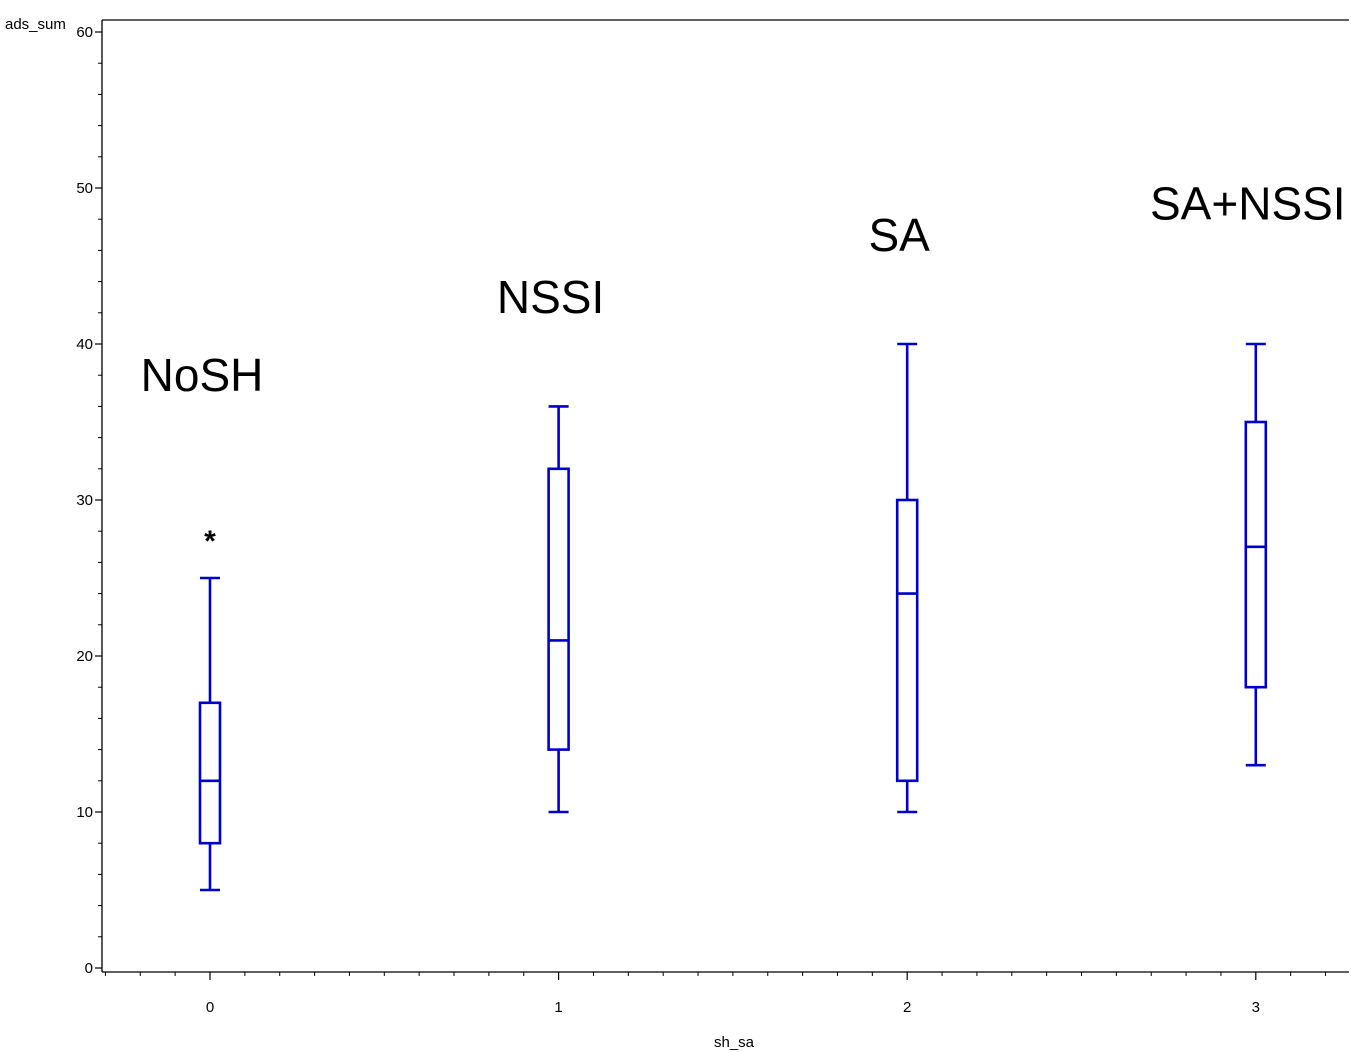 The height and width of the screenshot is (1052, 1351). What do you see at coordinates (35, 24) in the screenshot?
I see `y-axis-title: ads_sum` at bounding box center [35, 24].